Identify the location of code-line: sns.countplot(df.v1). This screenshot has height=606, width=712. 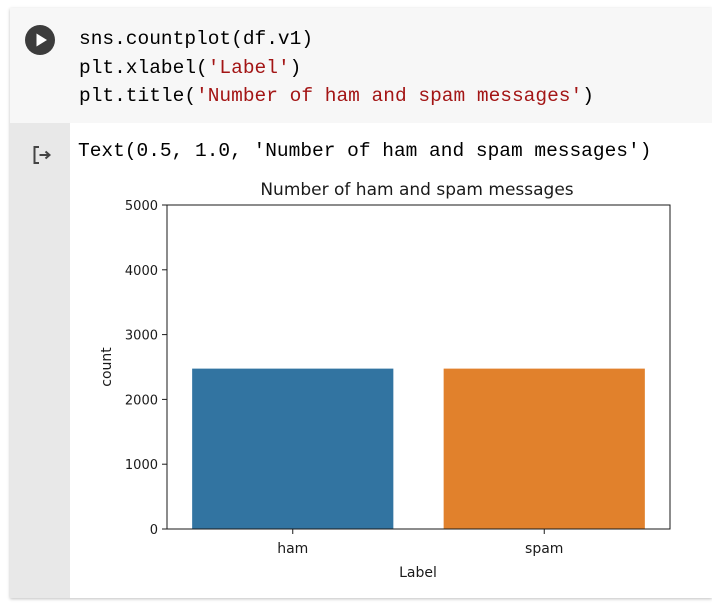
(196, 39).